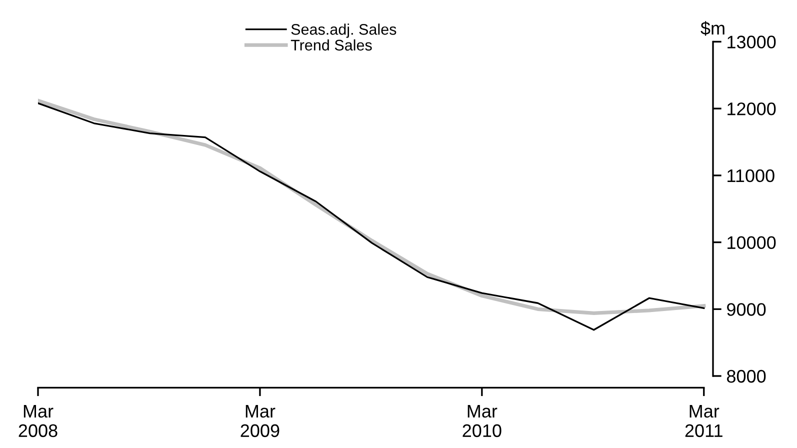 Image resolution: width=797 pixels, height=448 pixels. What do you see at coordinates (260, 421) in the screenshot?
I see `x-tick-label: Mar 2009` at bounding box center [260, 421].